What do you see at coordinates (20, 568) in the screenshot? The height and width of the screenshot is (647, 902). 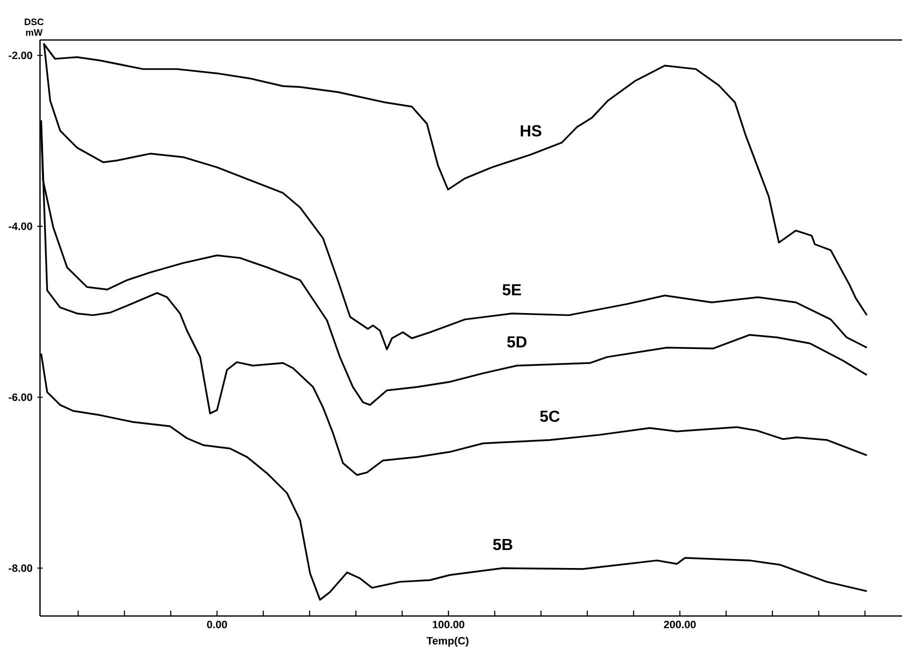 I see `y-tick-label: -8.00` at bounding box center [20, 568].